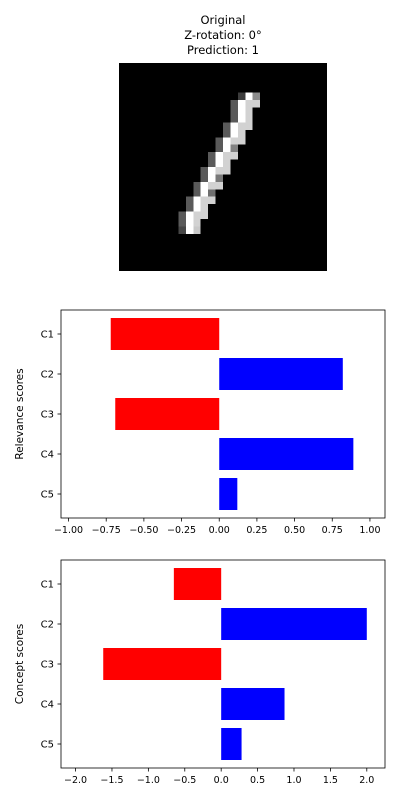 The image size is (400, 800). I want to click on concept-ytick-label-c2: C2, so click(47, 625).